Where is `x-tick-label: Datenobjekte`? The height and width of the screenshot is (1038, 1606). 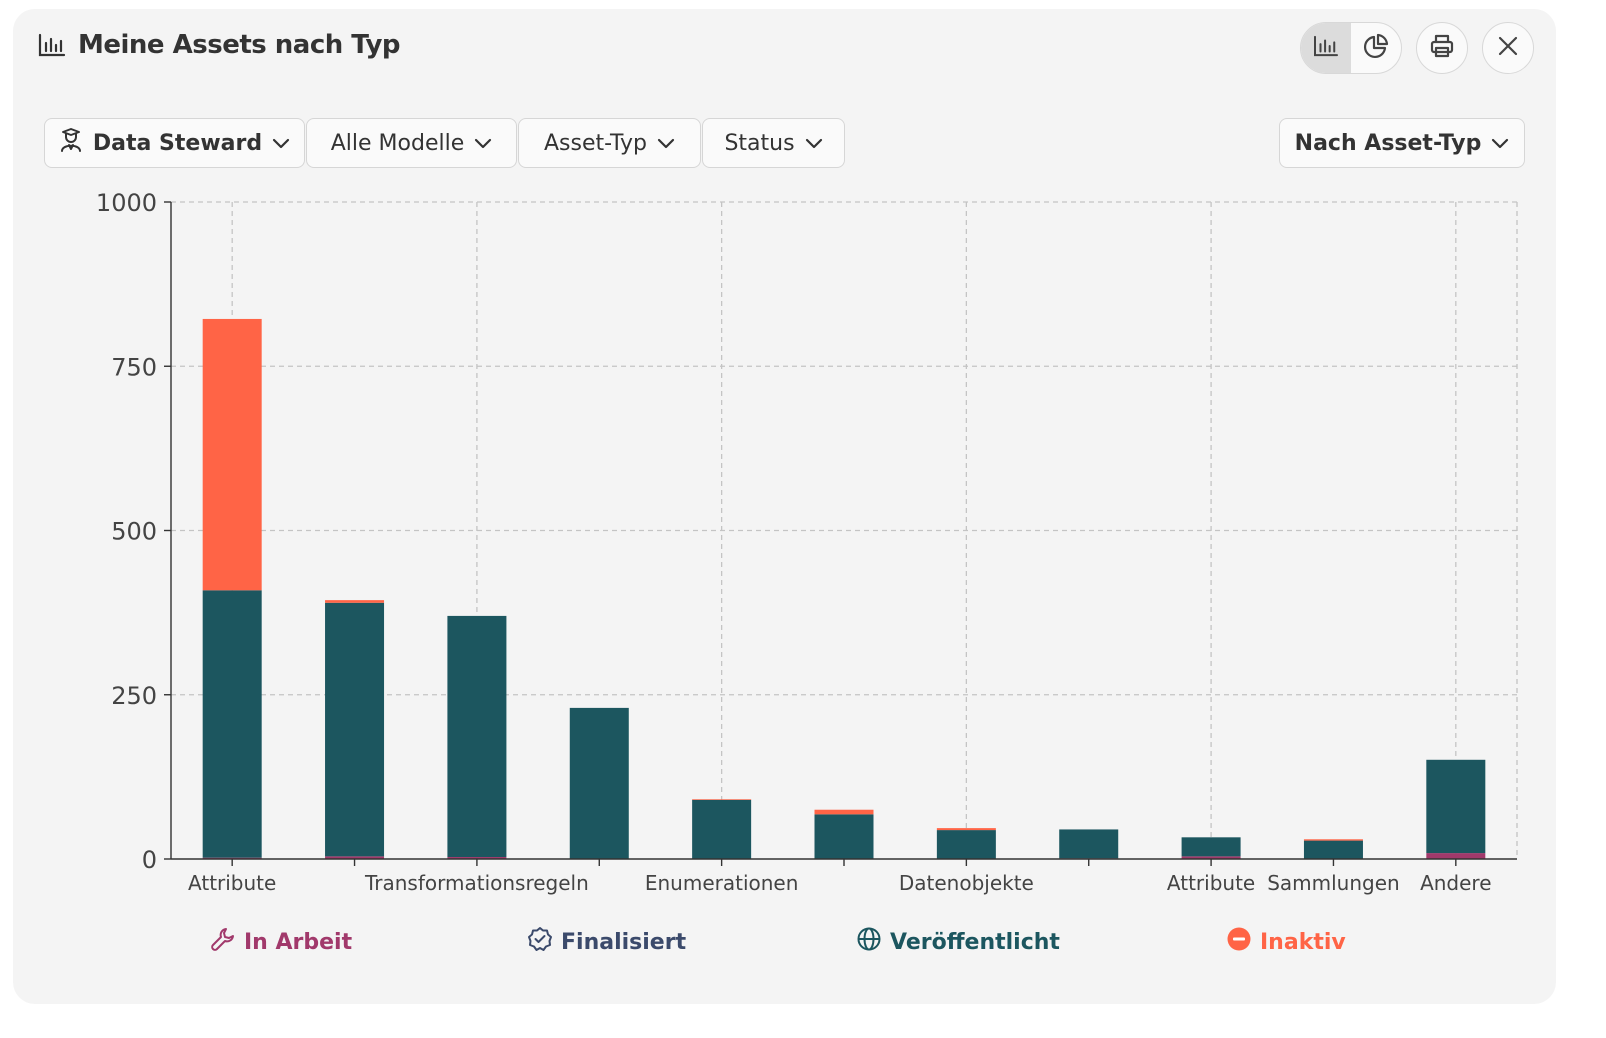 x-tick-label: Datenobjekte is located at coordinates (966, 883).